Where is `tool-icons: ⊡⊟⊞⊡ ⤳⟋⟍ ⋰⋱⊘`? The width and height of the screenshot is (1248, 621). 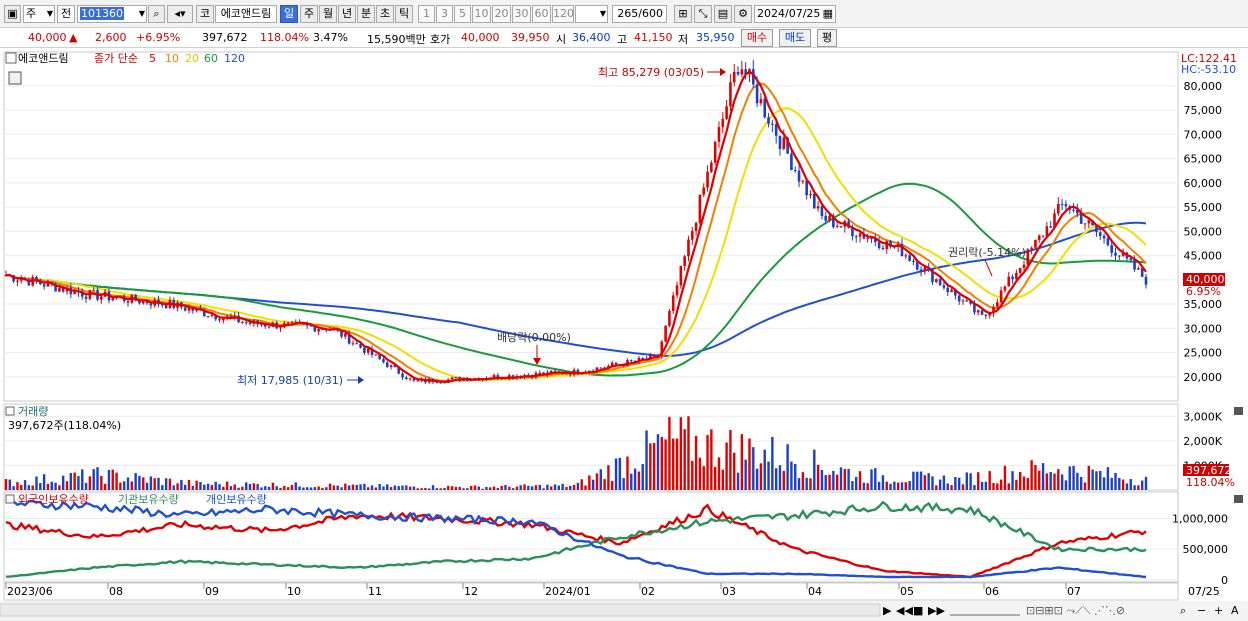 tool-icons: ⊡⊟⊞⊡ ⤳⟋⟍ ⋰⋱⊘ is located at coordinates (1075, 610).